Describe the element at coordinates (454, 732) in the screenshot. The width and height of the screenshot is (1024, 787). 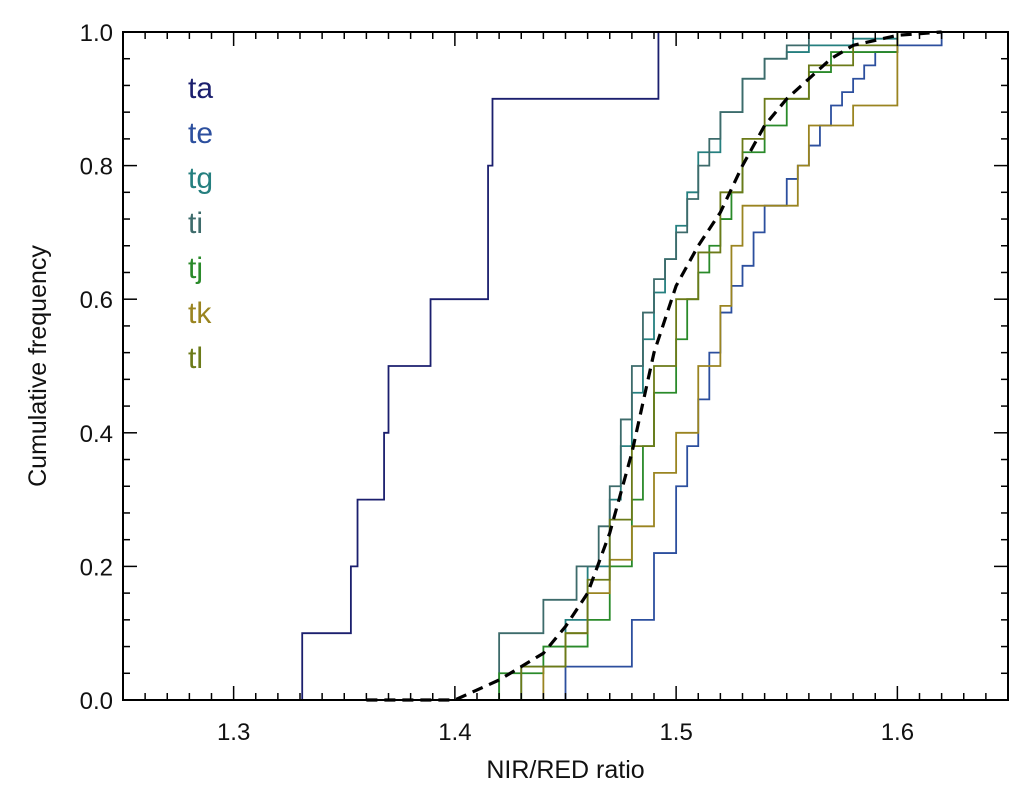
I see `x-tick-label: 1.4` at that location.